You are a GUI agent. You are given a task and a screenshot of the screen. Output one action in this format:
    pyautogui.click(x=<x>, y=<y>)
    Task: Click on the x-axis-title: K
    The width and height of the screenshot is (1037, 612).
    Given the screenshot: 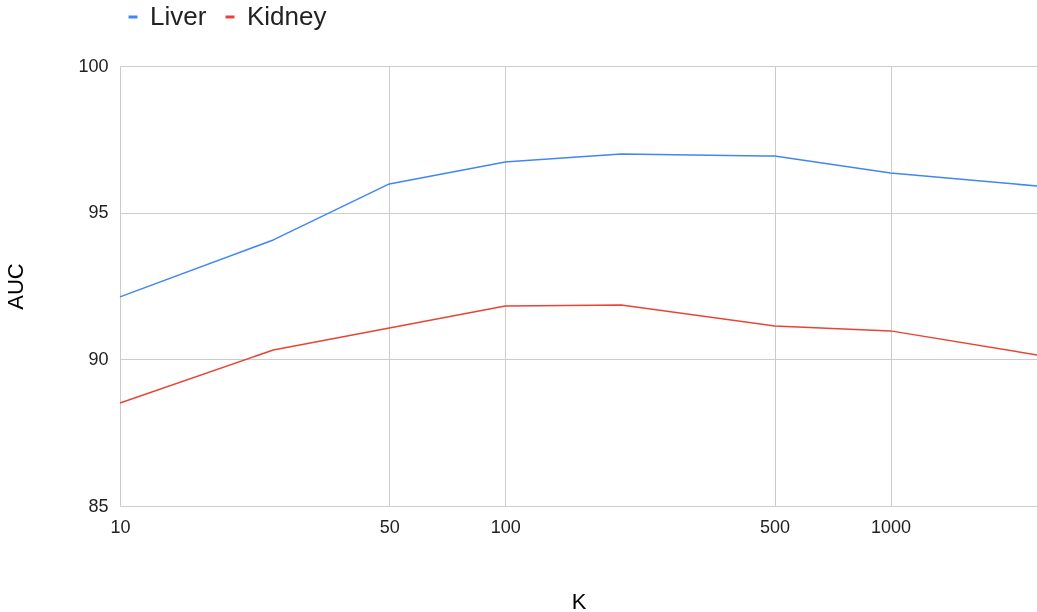 What is the action you would take?
    pyautogui.click(x=579, y=600)
    